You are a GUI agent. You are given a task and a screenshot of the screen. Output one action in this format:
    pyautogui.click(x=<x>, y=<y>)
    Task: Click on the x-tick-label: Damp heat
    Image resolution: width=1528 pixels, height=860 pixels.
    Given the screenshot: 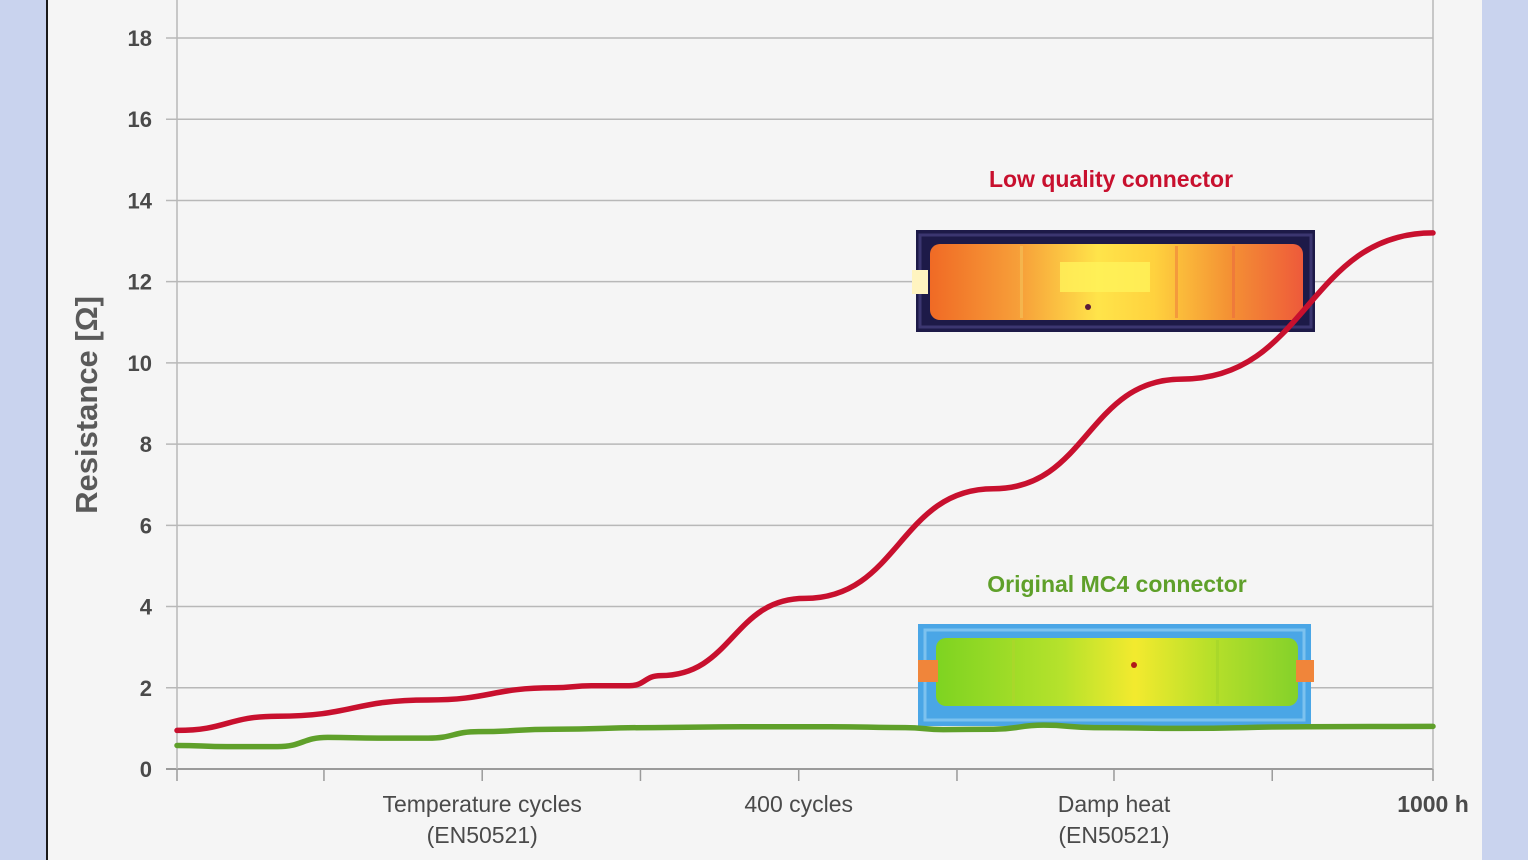 What is the action you would take?
    pyautogui.click(x=1114, y=804)
    